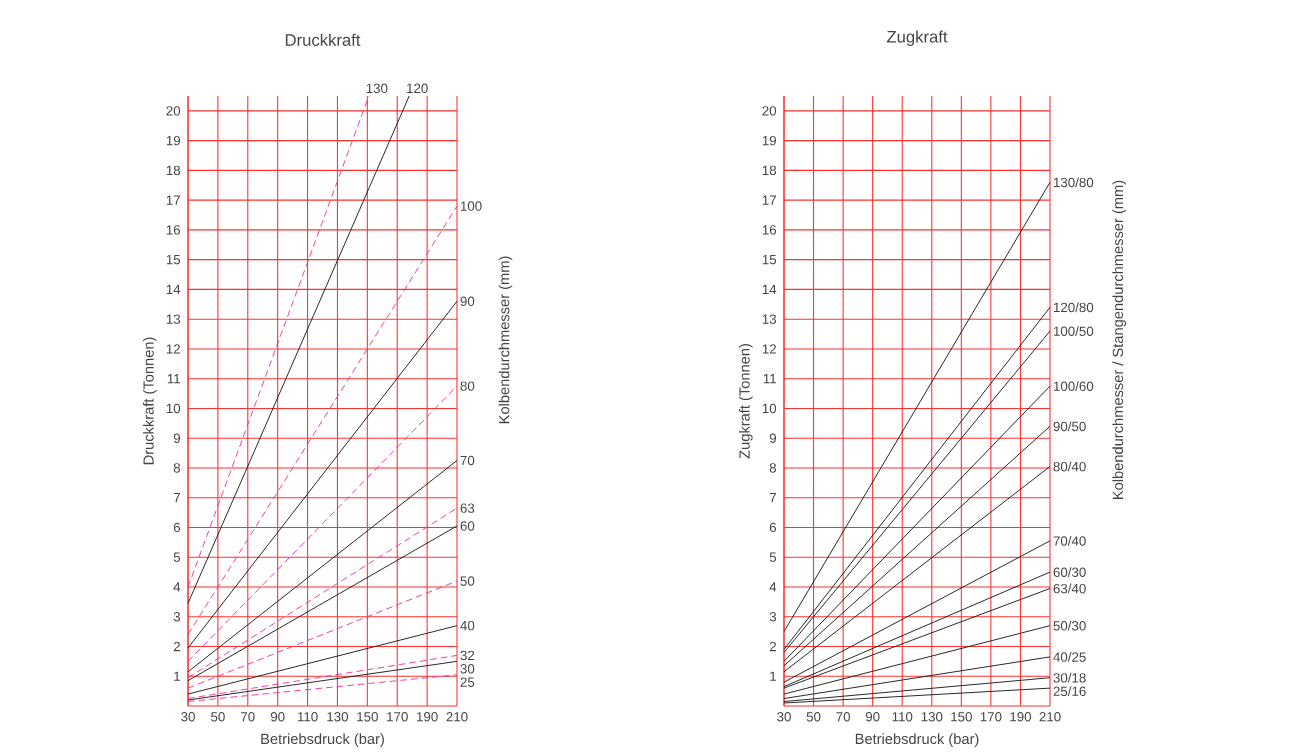  I want to click on series-label: 120, so click(417, 88).